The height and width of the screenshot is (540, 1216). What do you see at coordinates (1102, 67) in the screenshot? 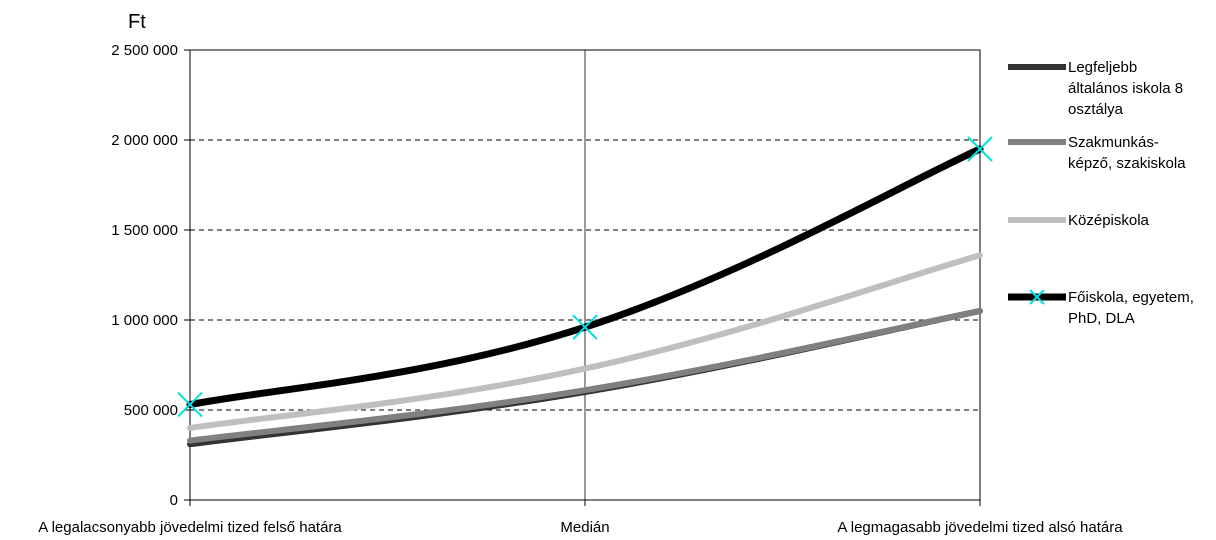
I see `legend-label: Legfeljebb` at bounding box center [1102, 67].